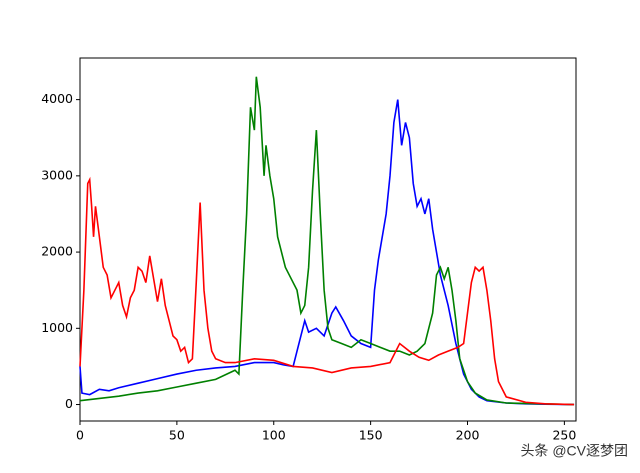 This screenshot has height=473, width=640. I want to click on y-tick-label: 1000, so click(57, 327).